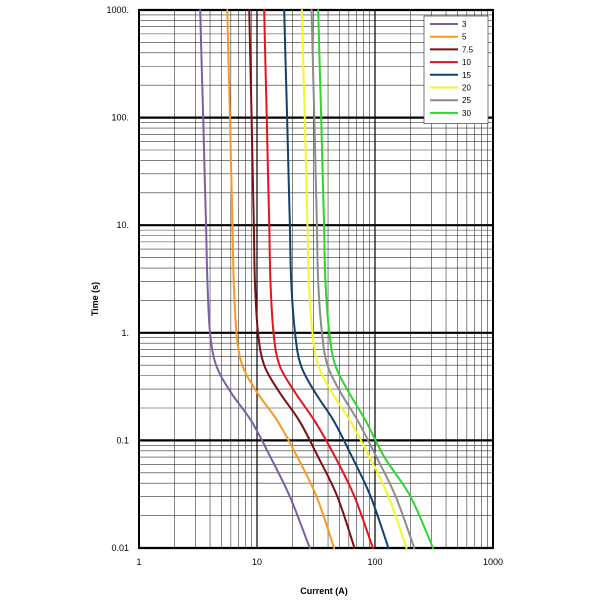 This screenshot has height=600, width=600. I want to click on y-tick-label: 1., so click(125, 333).